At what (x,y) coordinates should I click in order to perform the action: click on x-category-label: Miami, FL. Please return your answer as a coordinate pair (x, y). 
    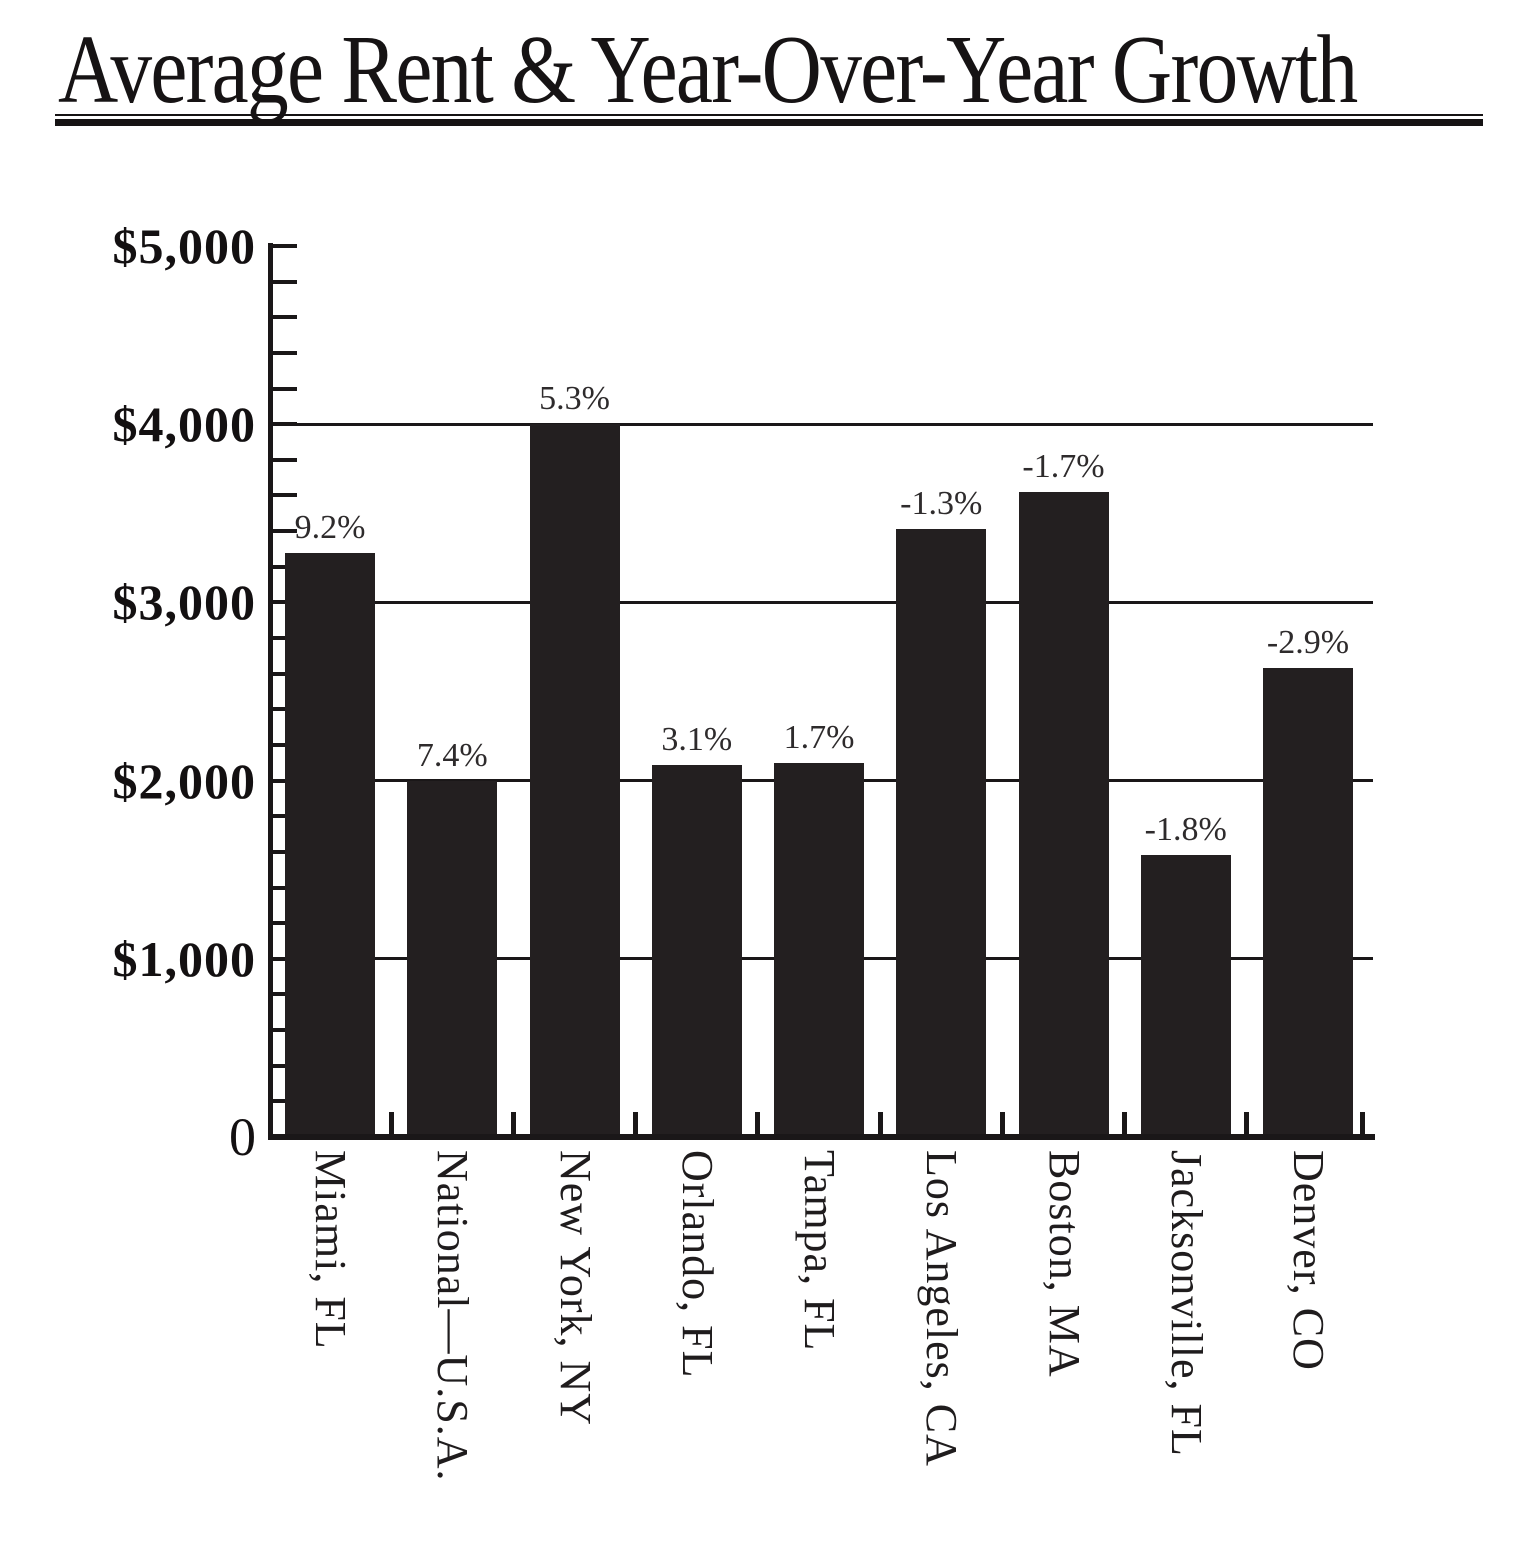
    Looking at the image, I should click on (330, 1250).